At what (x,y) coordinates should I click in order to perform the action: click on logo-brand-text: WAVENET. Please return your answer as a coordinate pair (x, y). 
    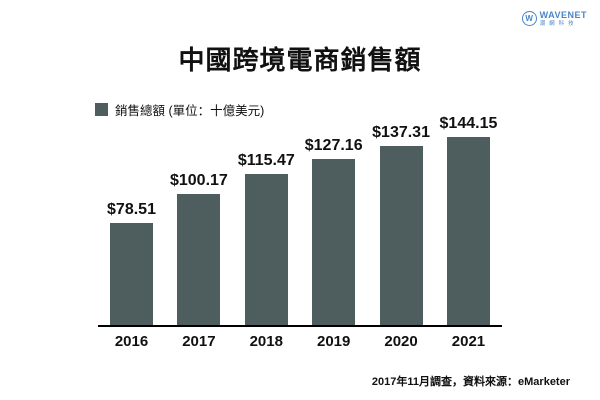
    Looking at the image, I should click on (563, 15).